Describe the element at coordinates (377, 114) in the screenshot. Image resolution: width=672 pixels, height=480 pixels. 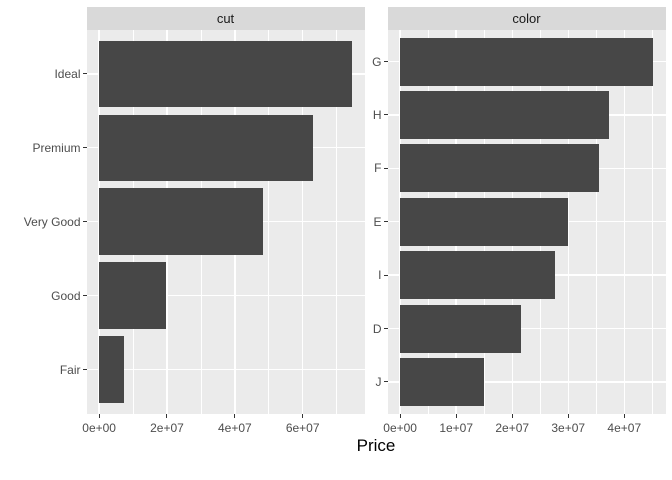
I see `y-tick-label-h: H` at that location.